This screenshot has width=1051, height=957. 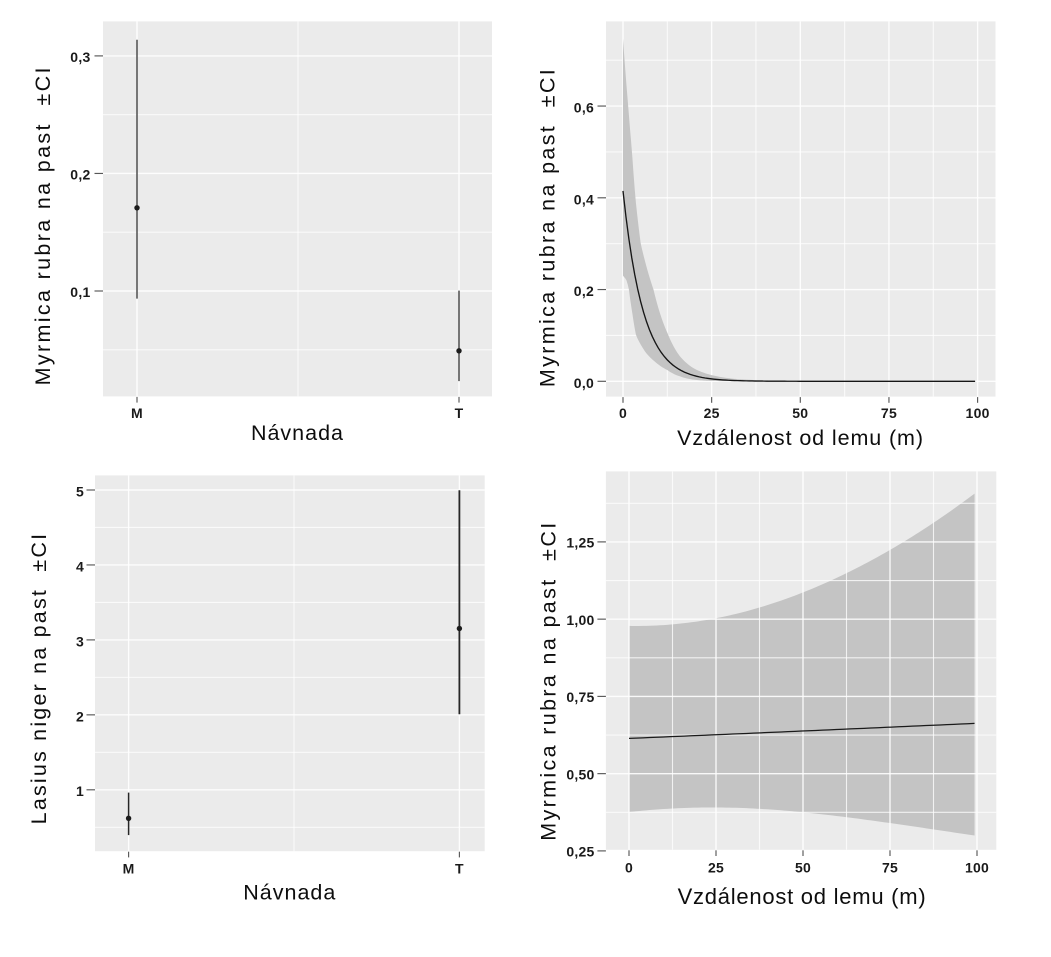 I want to click on svg-text: 0,75, so click(x=580, y=697).